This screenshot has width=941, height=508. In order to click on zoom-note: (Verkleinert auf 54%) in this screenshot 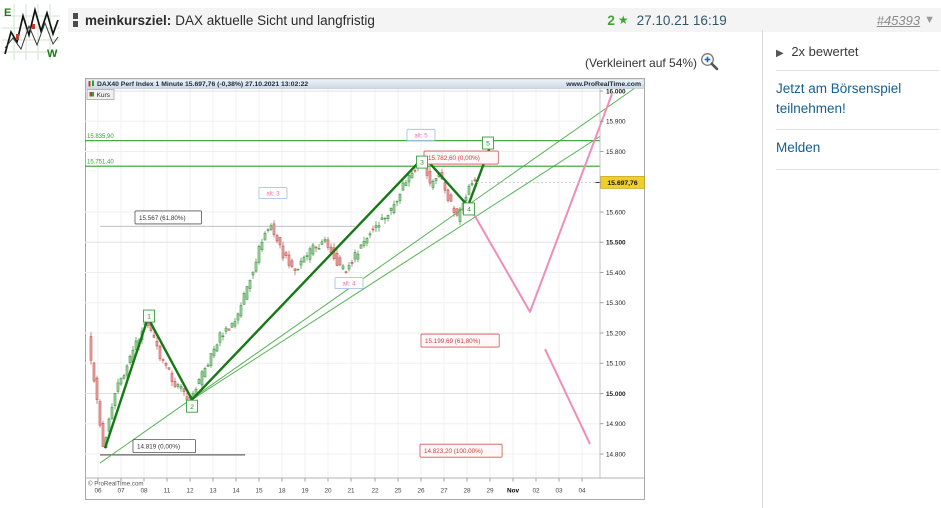, I will do `click(641, 63)`.